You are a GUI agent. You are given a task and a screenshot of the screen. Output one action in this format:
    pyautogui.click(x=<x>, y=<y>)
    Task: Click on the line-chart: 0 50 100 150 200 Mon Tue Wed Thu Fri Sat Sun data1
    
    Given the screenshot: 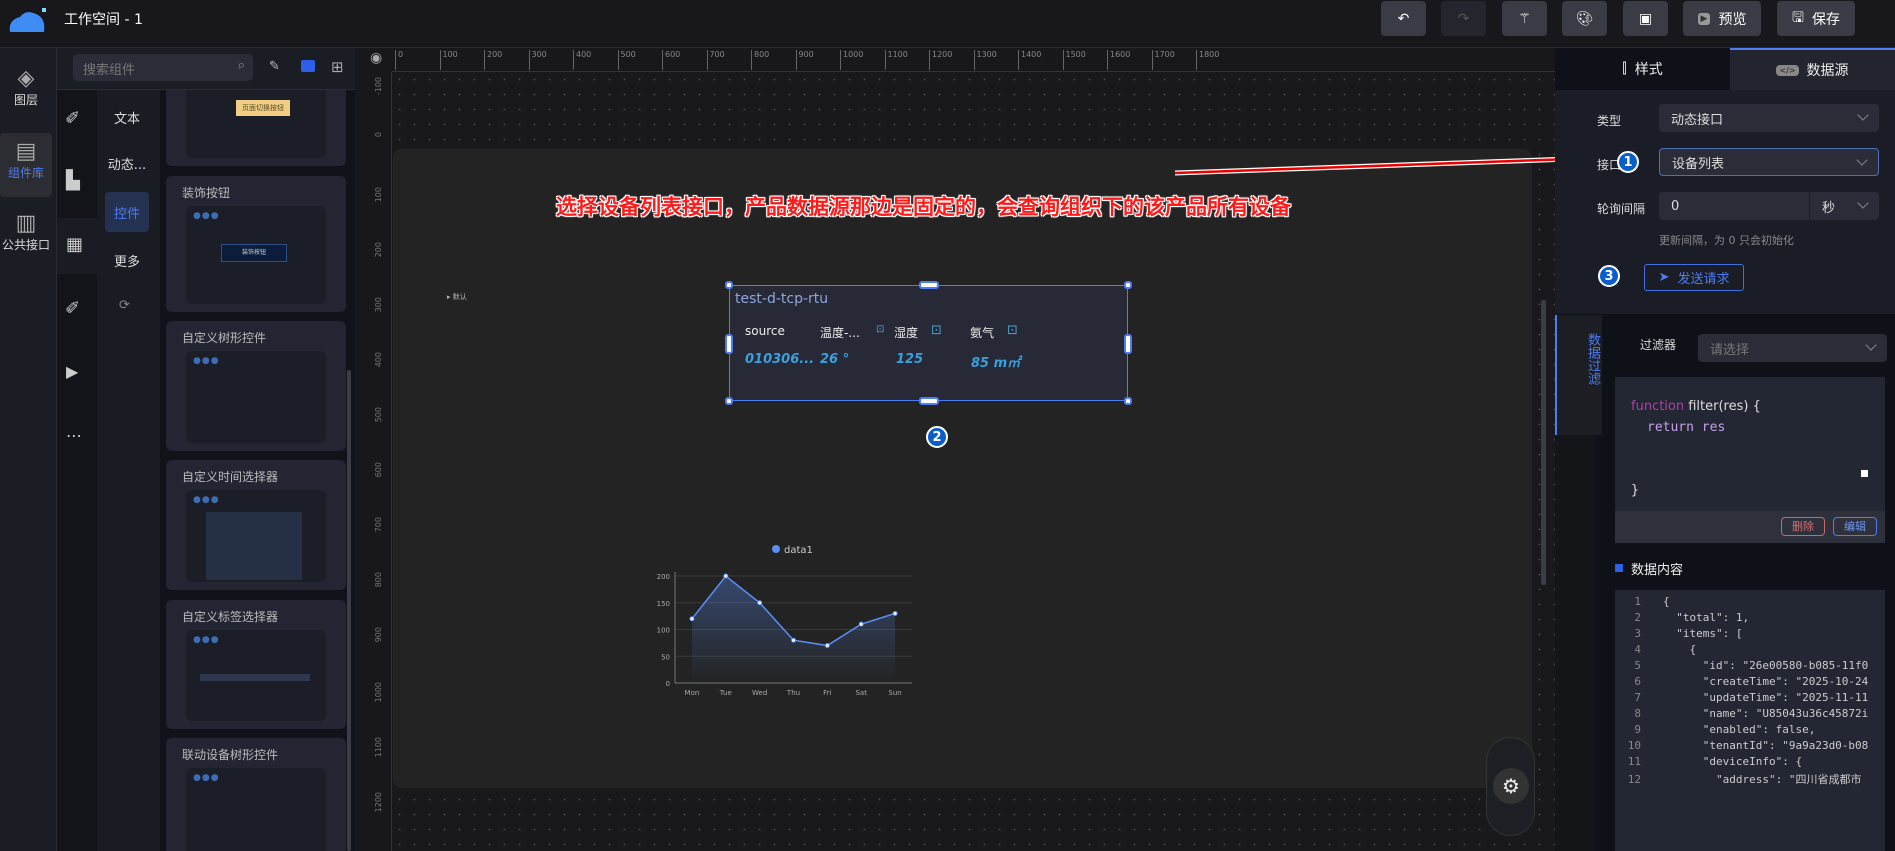 What is the action you would take?
    pyautogui.click(x=780, y=615)
    